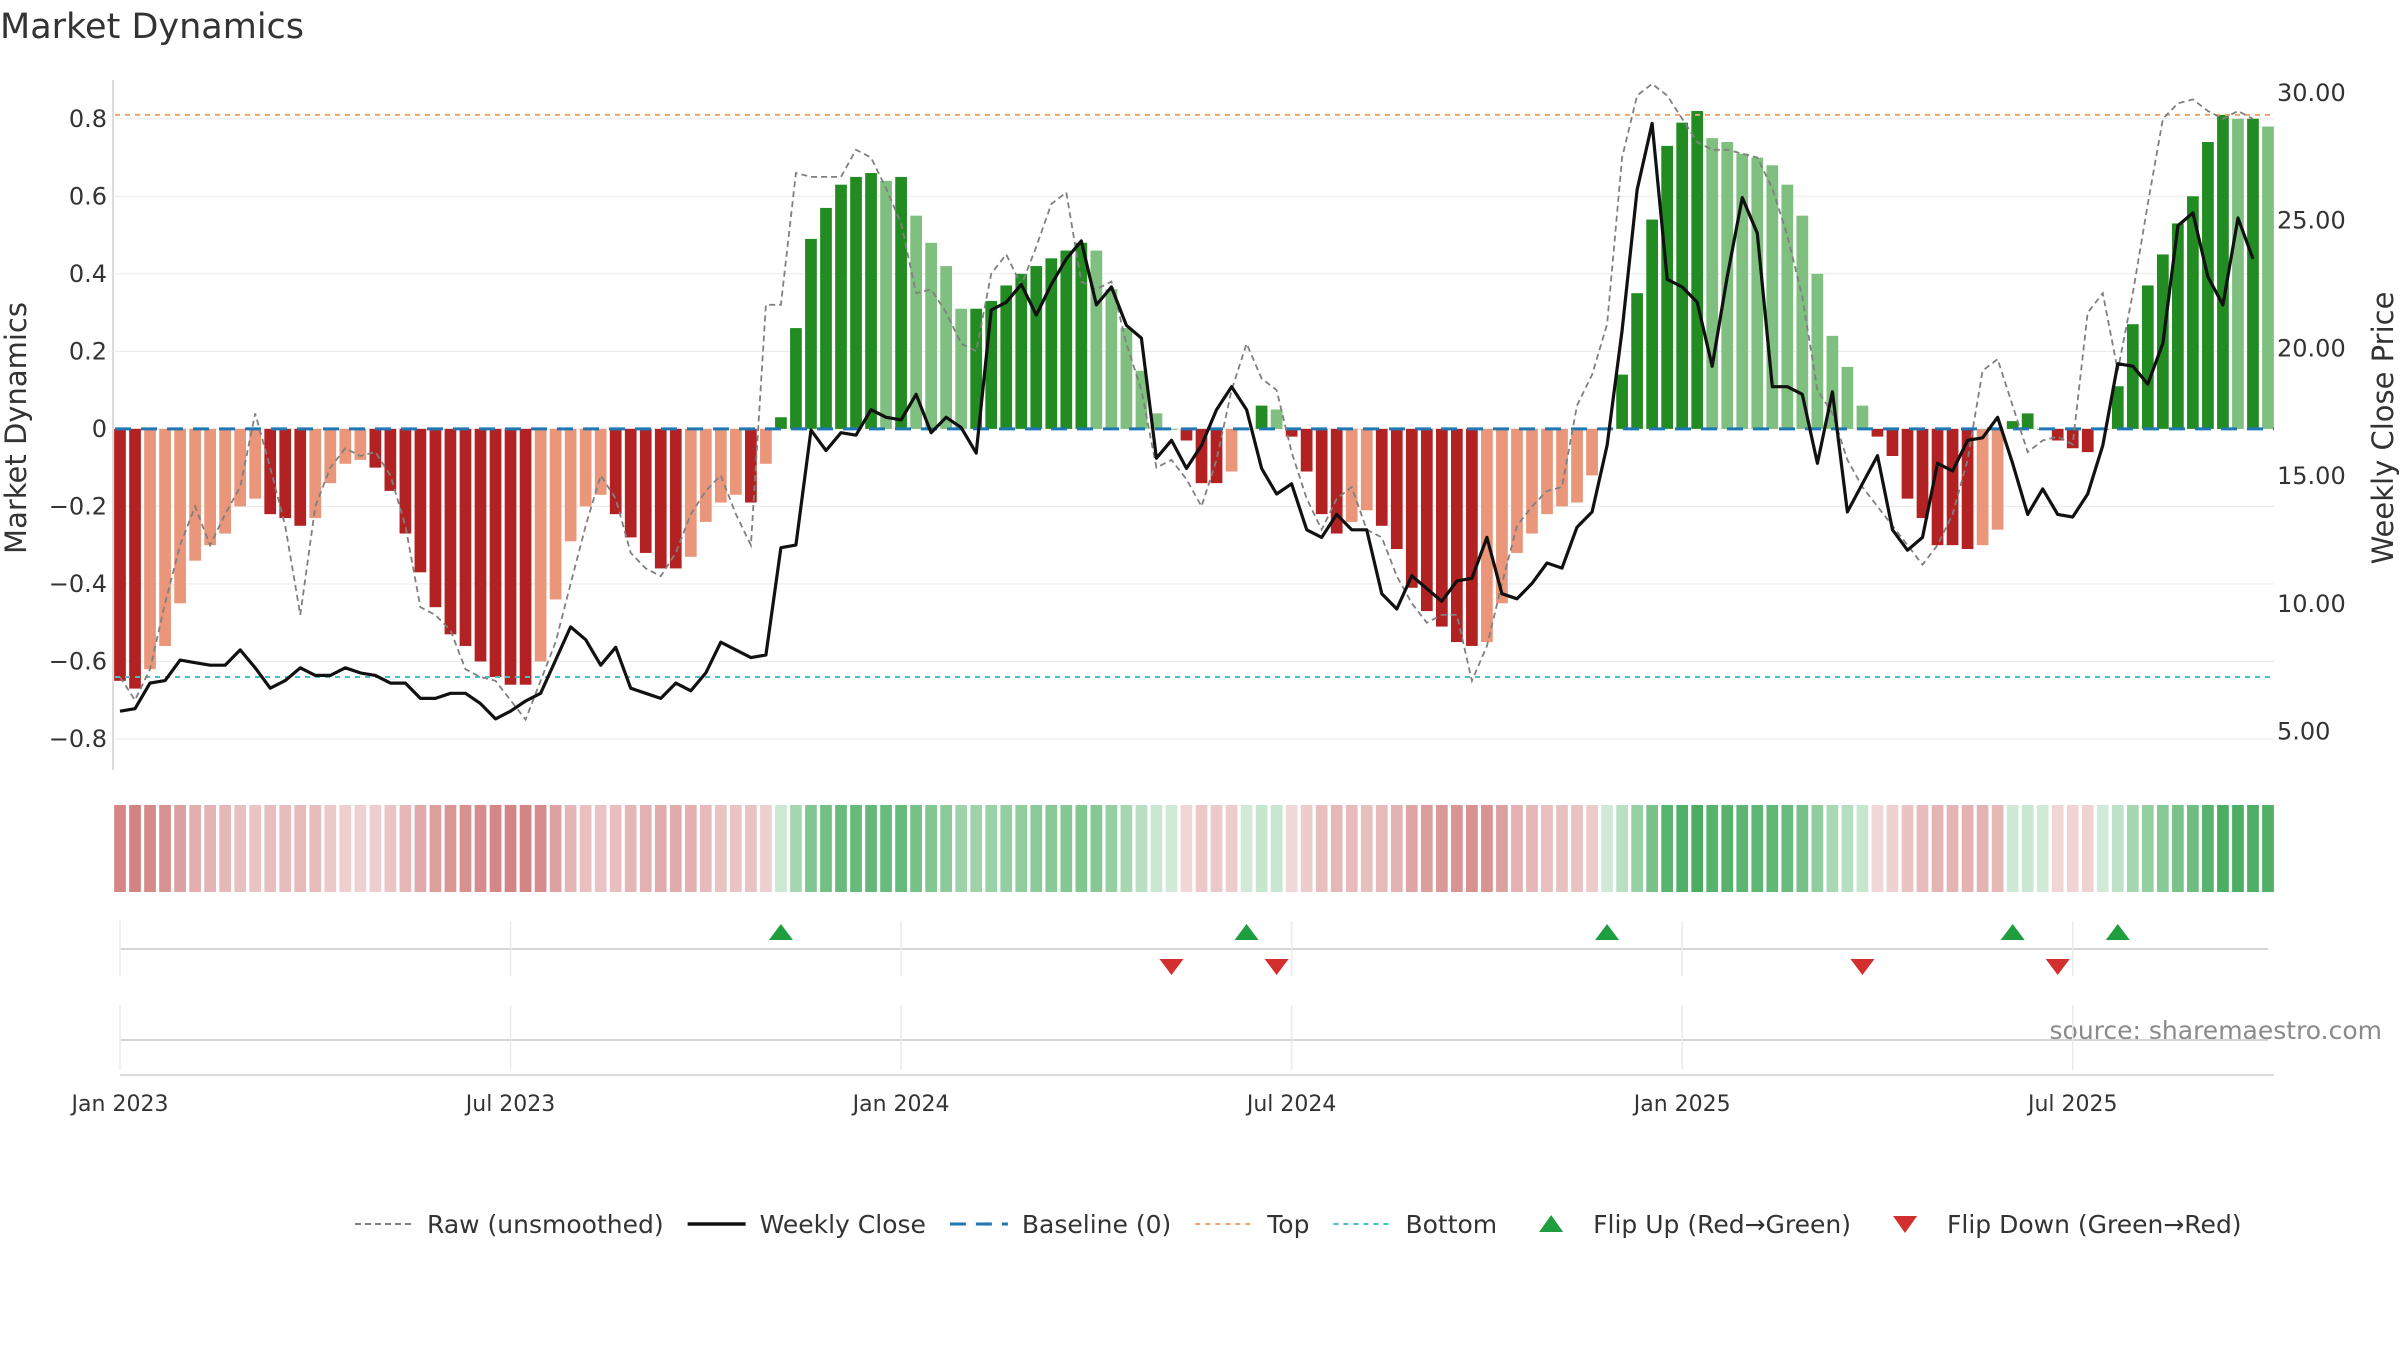 Image resolution: width=2400 pixels, height=1350 pixels. I want to click on left-tick-label: −0.6, so click(78, 661).